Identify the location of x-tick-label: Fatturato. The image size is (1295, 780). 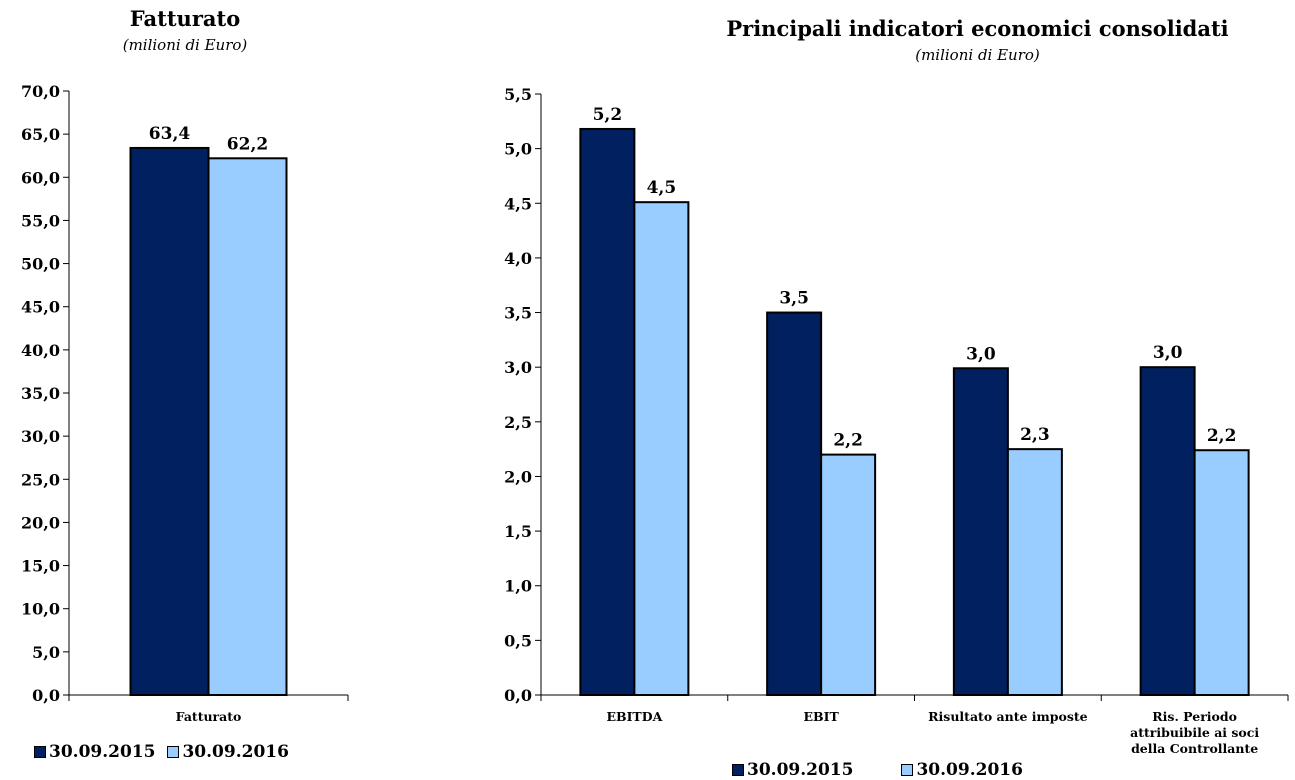
(209, 716).